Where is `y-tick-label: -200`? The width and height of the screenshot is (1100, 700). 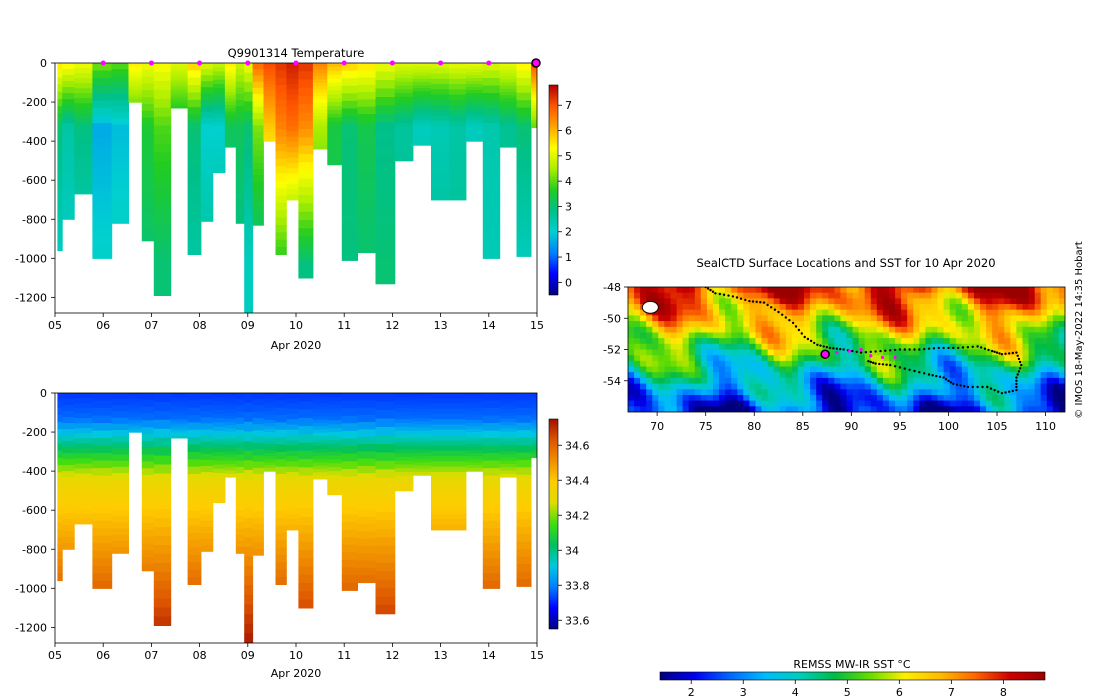 y-tick-label: -200 is located at coordinates (34, 102).